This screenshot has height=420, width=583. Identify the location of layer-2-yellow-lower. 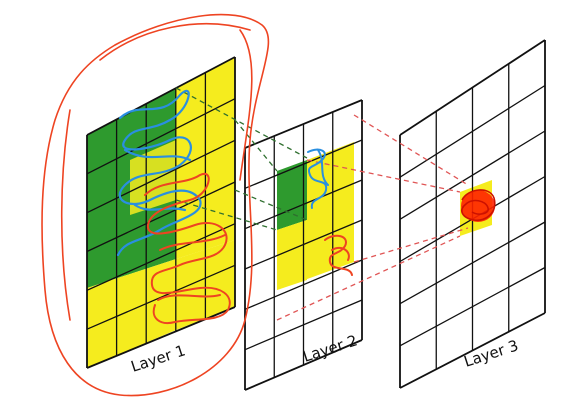
(292, 255).